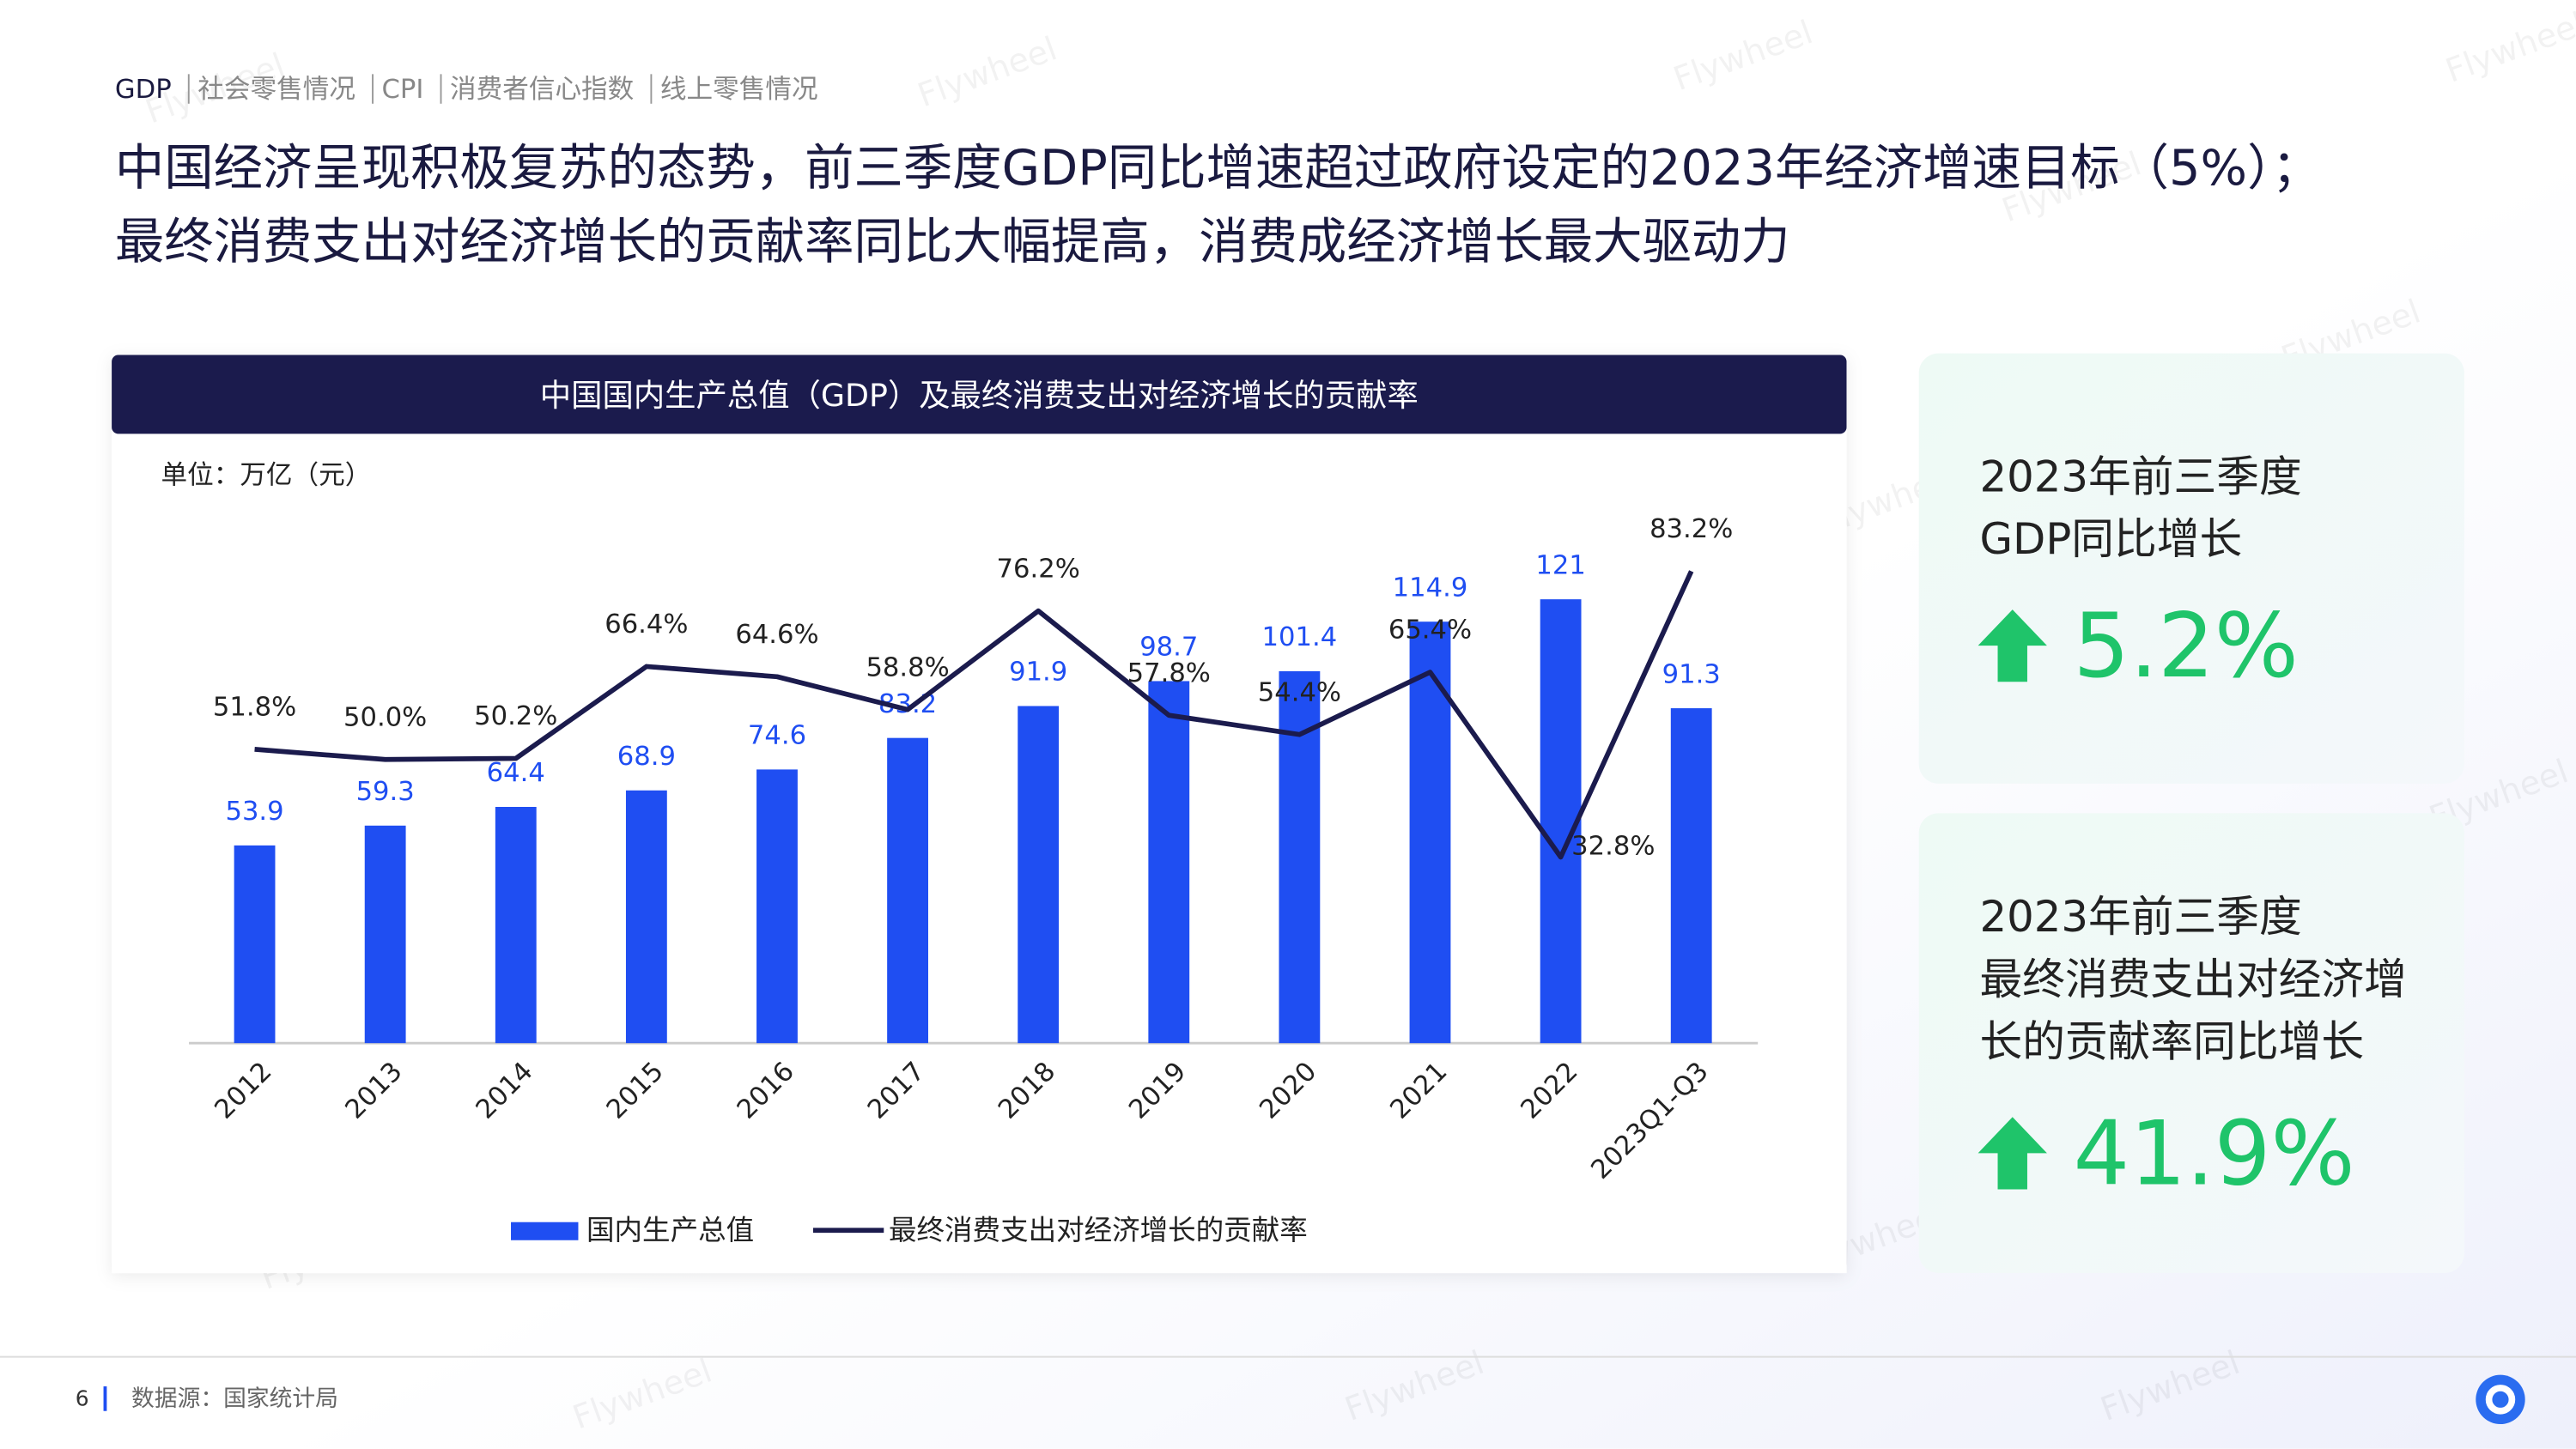 The image size is (2576, 1449). Describe the element at coordinates (647, 624) in the screenshot. I see `line-value-label: 66.4%` at that location.